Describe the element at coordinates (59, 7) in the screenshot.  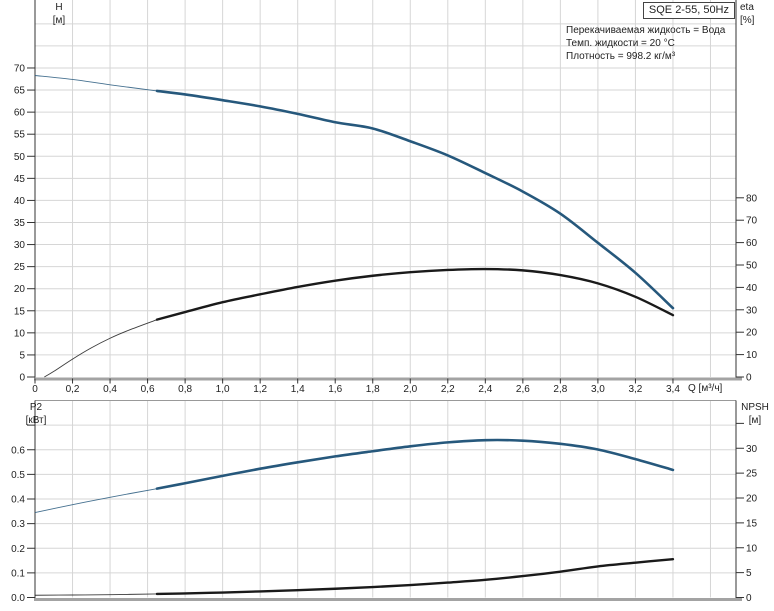
I see `h-axis-label-symbol: H` at that location.